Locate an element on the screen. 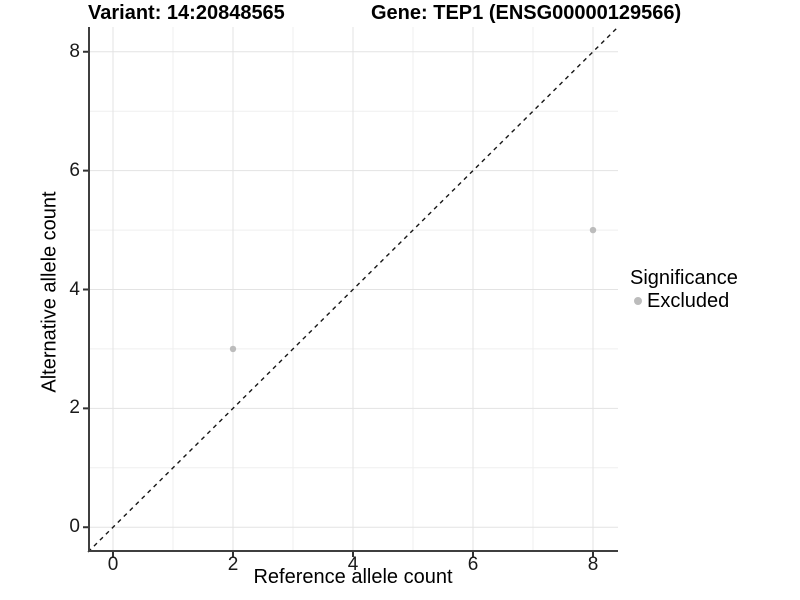 Image resolution: width=800 pixels, height=600 pixels. x-tick-label: 0 is located at coordinates (113, 564).